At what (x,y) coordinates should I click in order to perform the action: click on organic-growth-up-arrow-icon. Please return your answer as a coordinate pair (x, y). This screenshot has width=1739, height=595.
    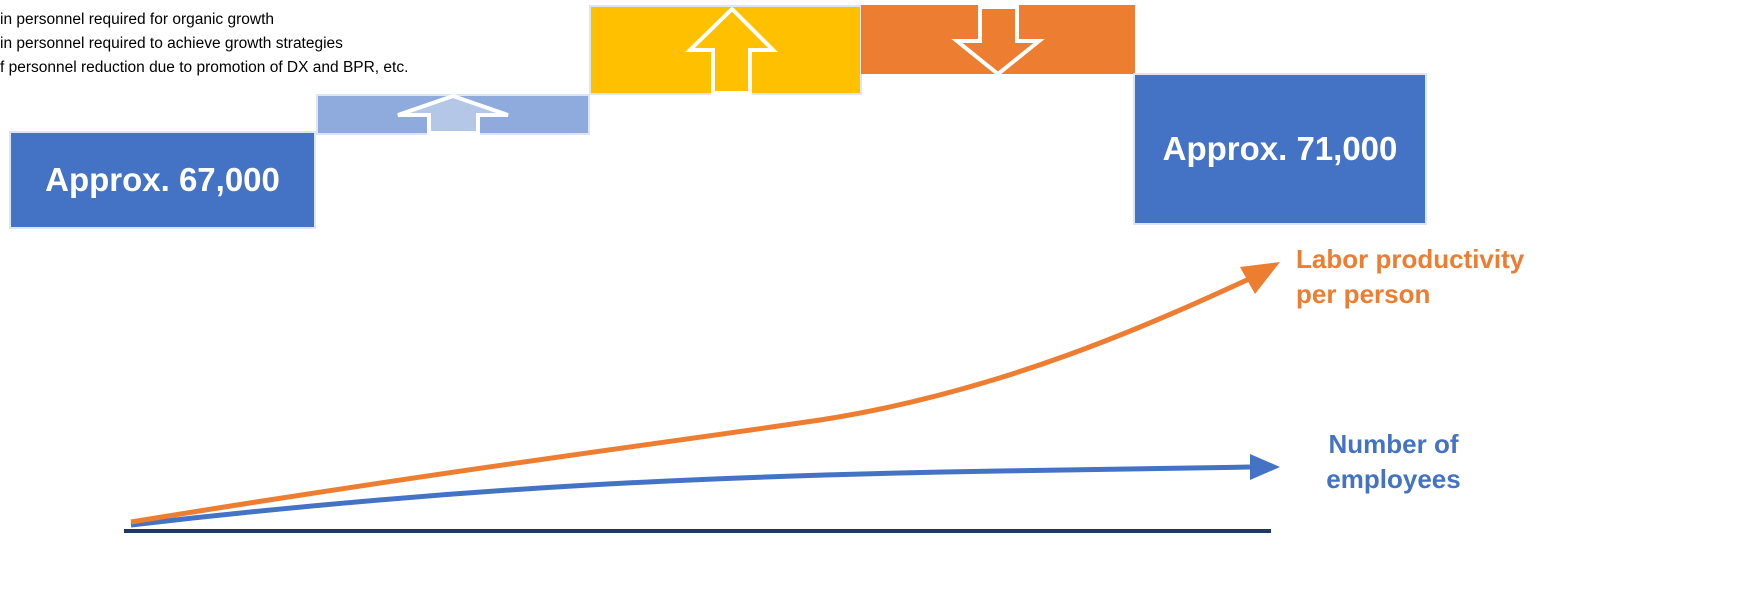
    Looking at the image, I should click on (453, 114).